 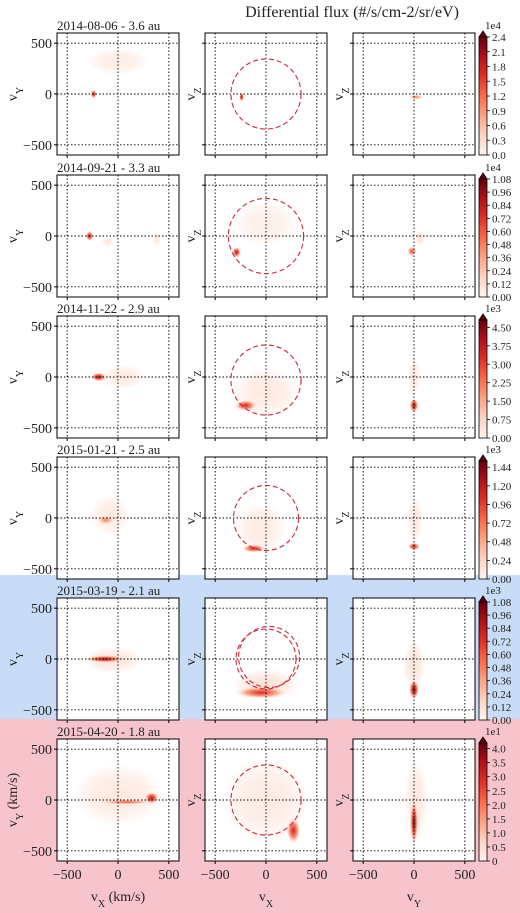 What do you see at coordinates (499, 792) in the screenshot?
I see `colorbar-tick-label: 2.5` at bounding box center [499, 792].